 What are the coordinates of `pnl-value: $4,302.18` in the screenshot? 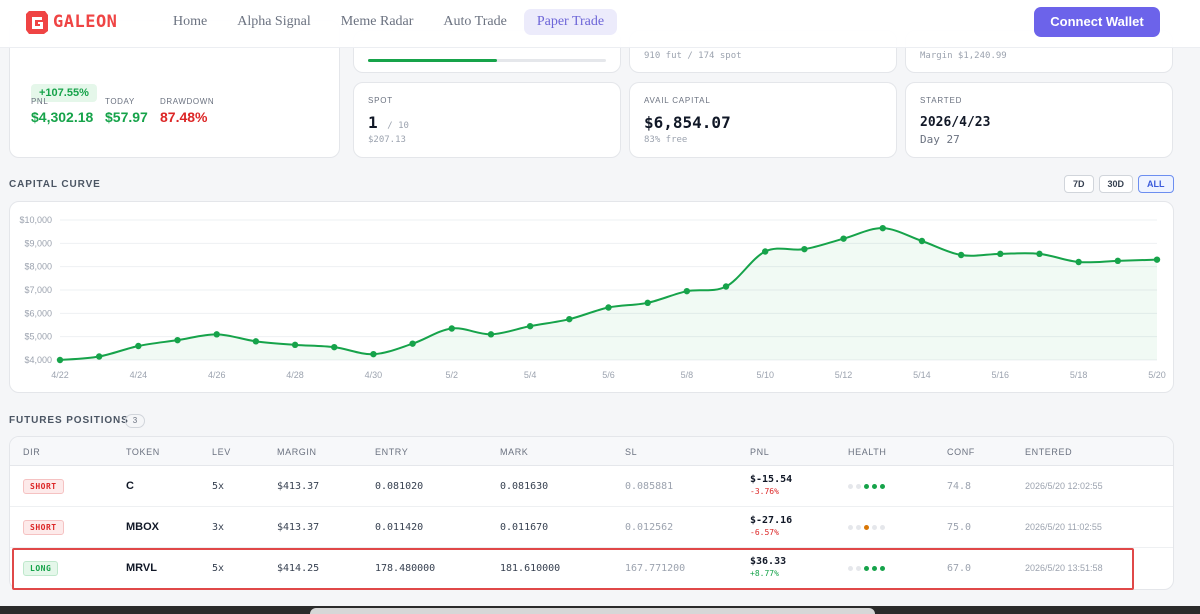 It's located at (62, 117).